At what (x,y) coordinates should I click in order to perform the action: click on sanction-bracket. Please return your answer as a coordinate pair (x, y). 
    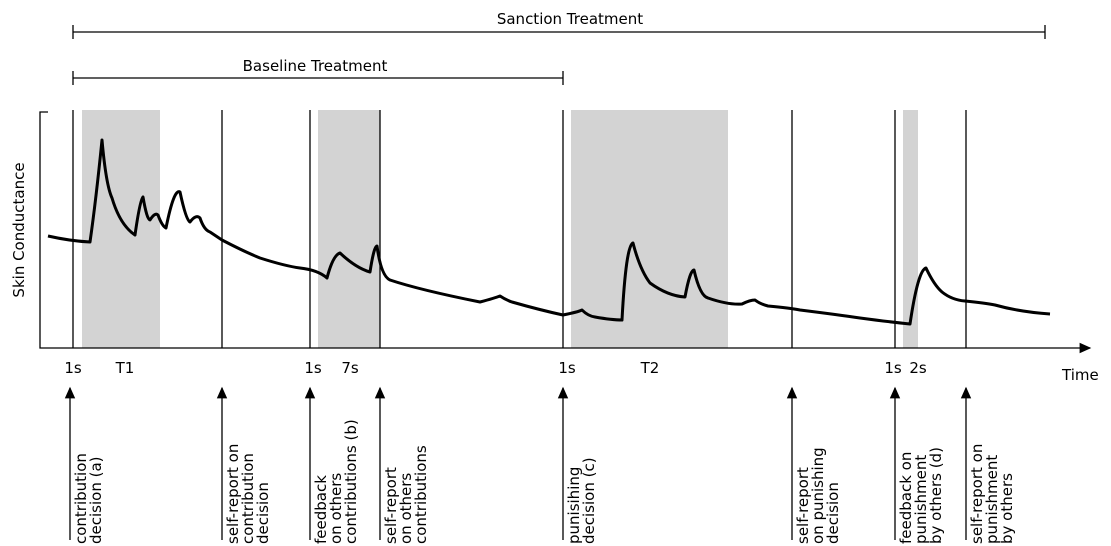
    Looking at the image, I should click on (559, 32).